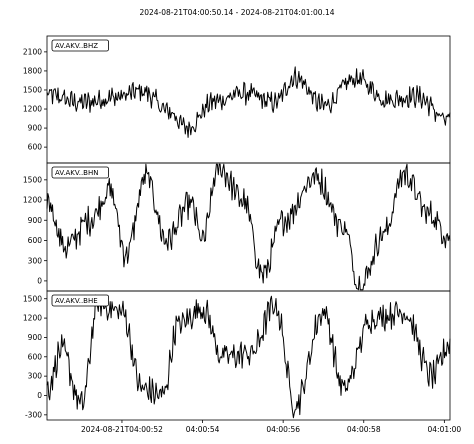 The height and width of the screenshot is (444, 474). What do you see at coordinates (122, 429) in the screenshot?
I see `x-tick-label: 2024-08-21T04:00:52` at bounding box center [122, 429].